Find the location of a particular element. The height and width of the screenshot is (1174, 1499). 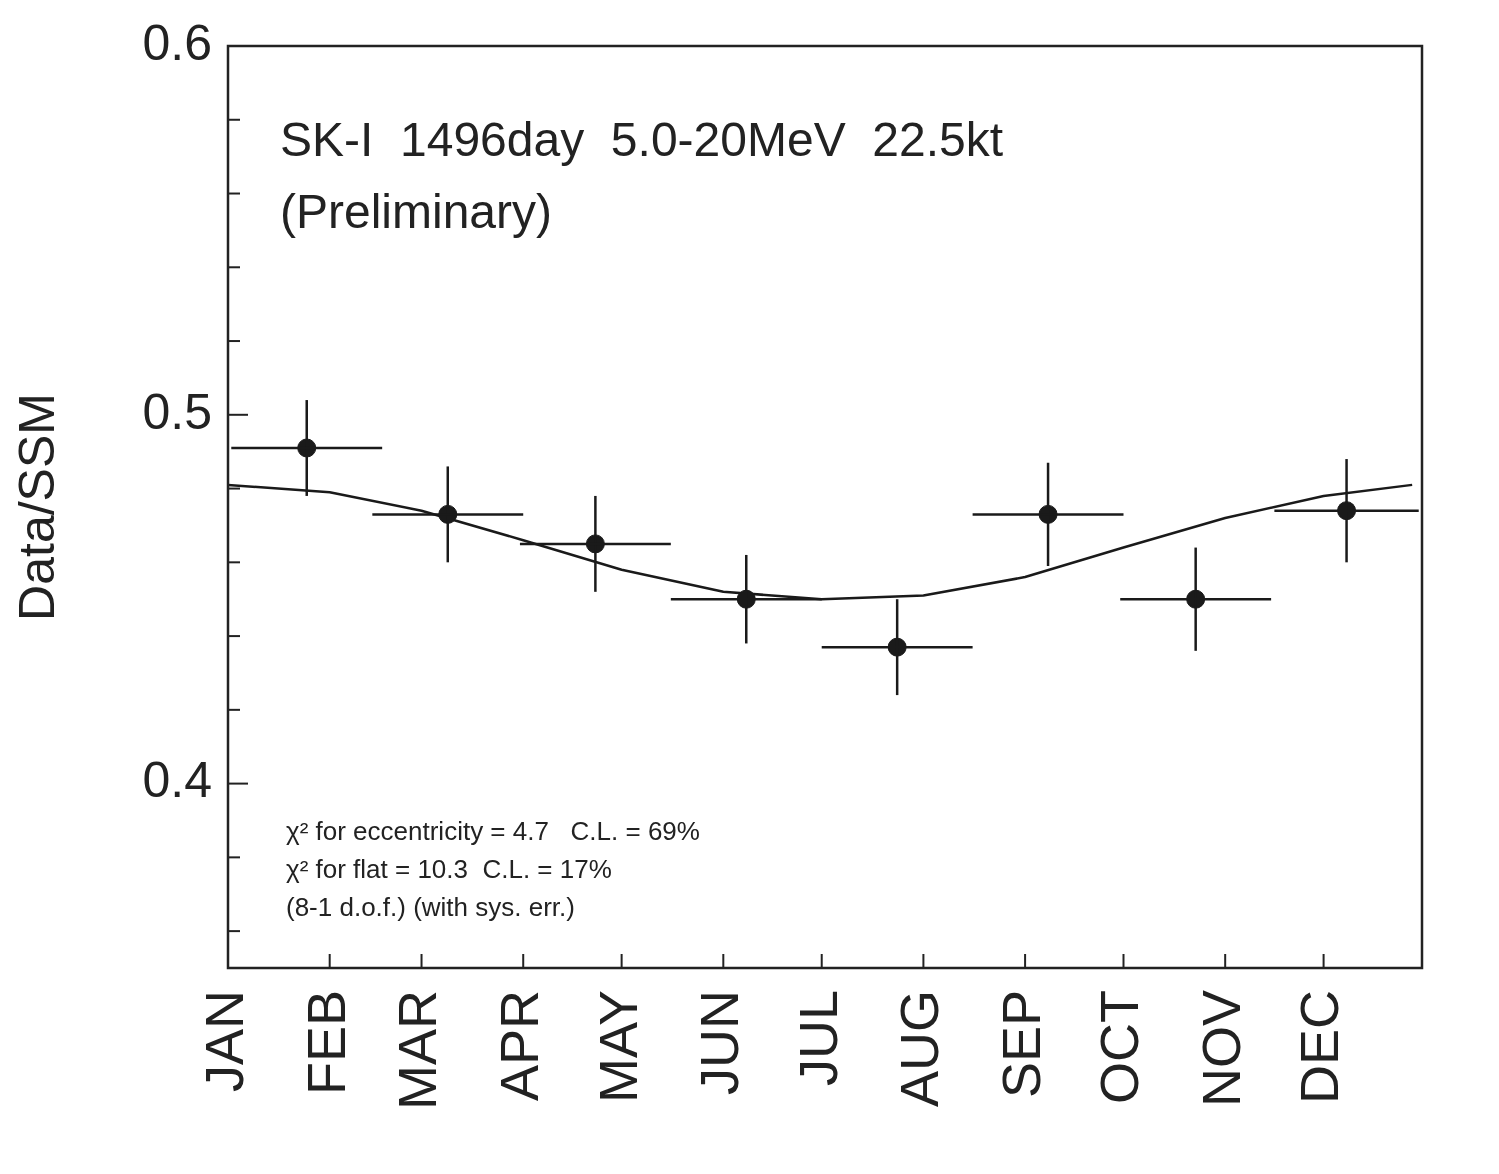

x-tick-label: FEB is located at coordinates (325, 1043).